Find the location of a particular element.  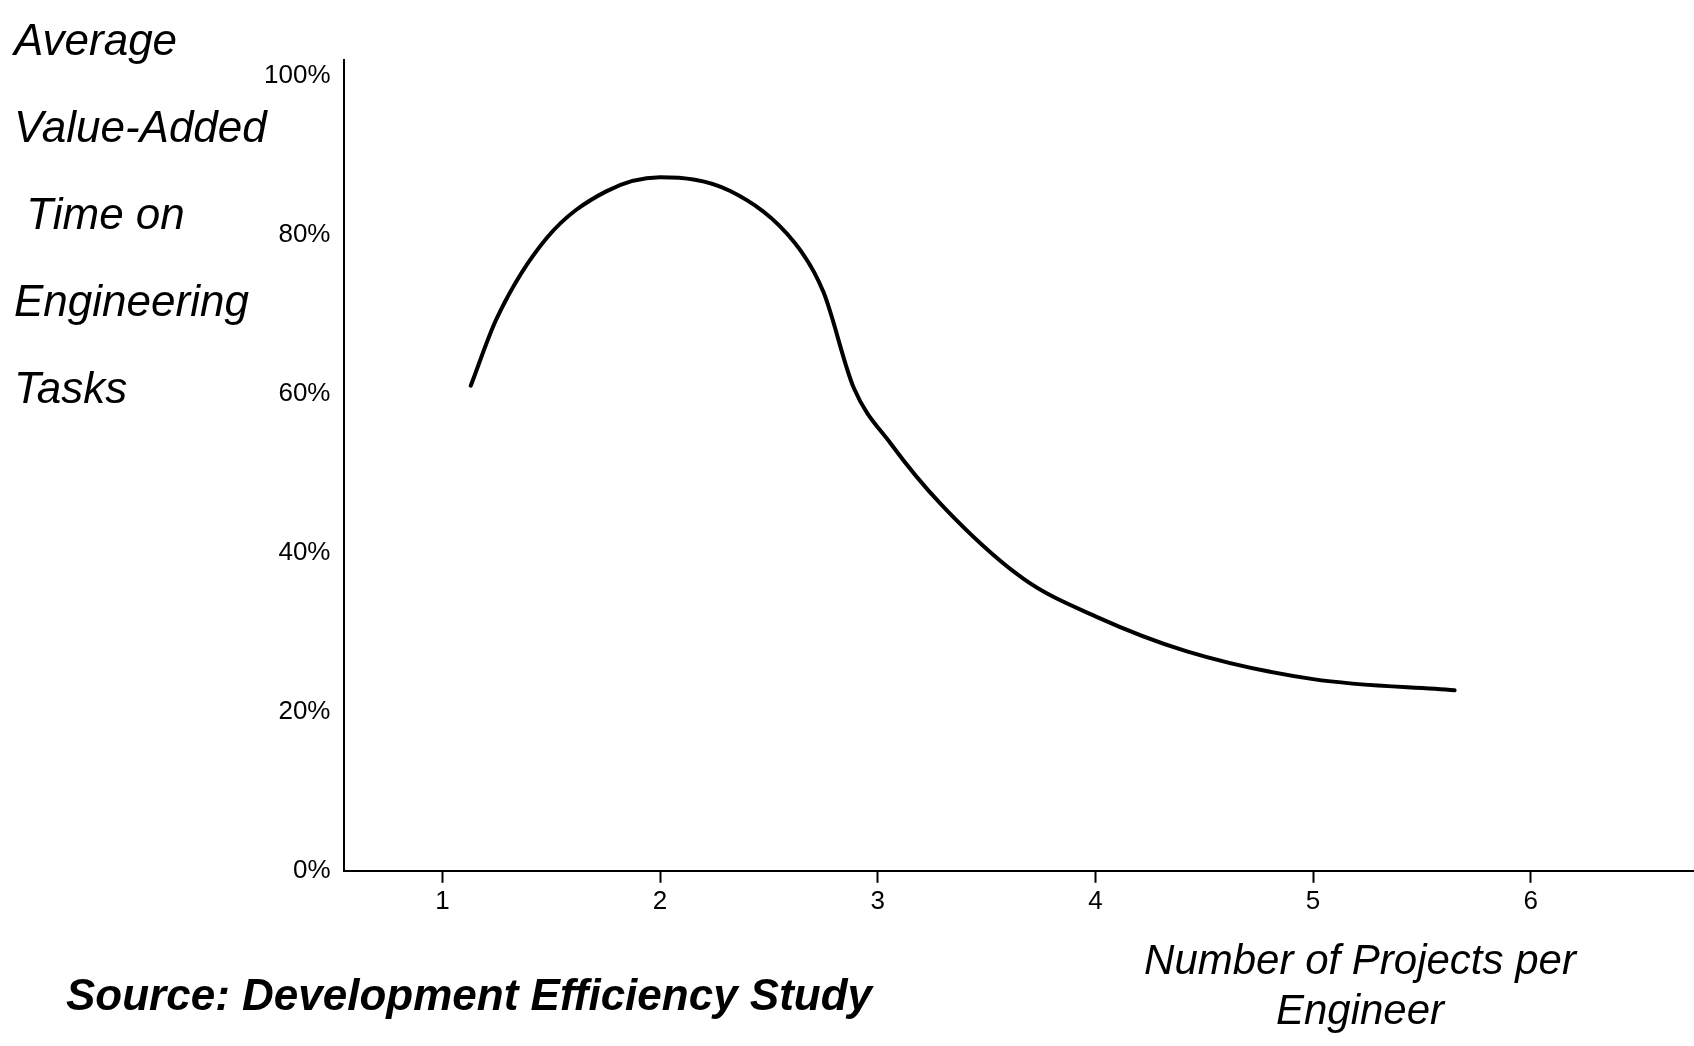

y-tick-label: 80% is located at coordinates (304, 232).